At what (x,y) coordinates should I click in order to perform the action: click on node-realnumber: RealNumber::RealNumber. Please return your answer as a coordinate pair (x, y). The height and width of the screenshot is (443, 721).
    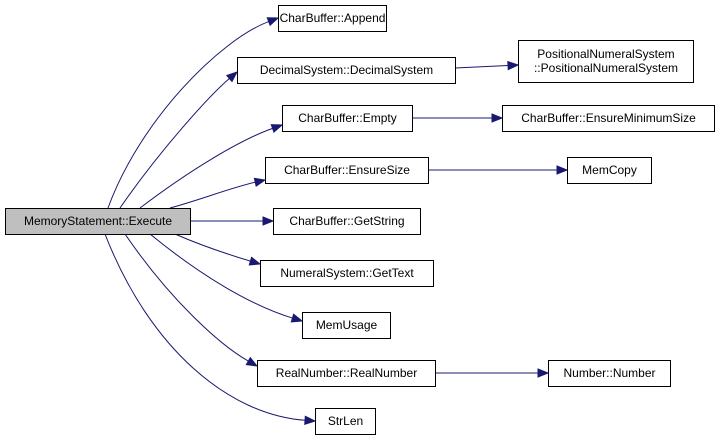
    Looking at the image, I should click on (346, 373).